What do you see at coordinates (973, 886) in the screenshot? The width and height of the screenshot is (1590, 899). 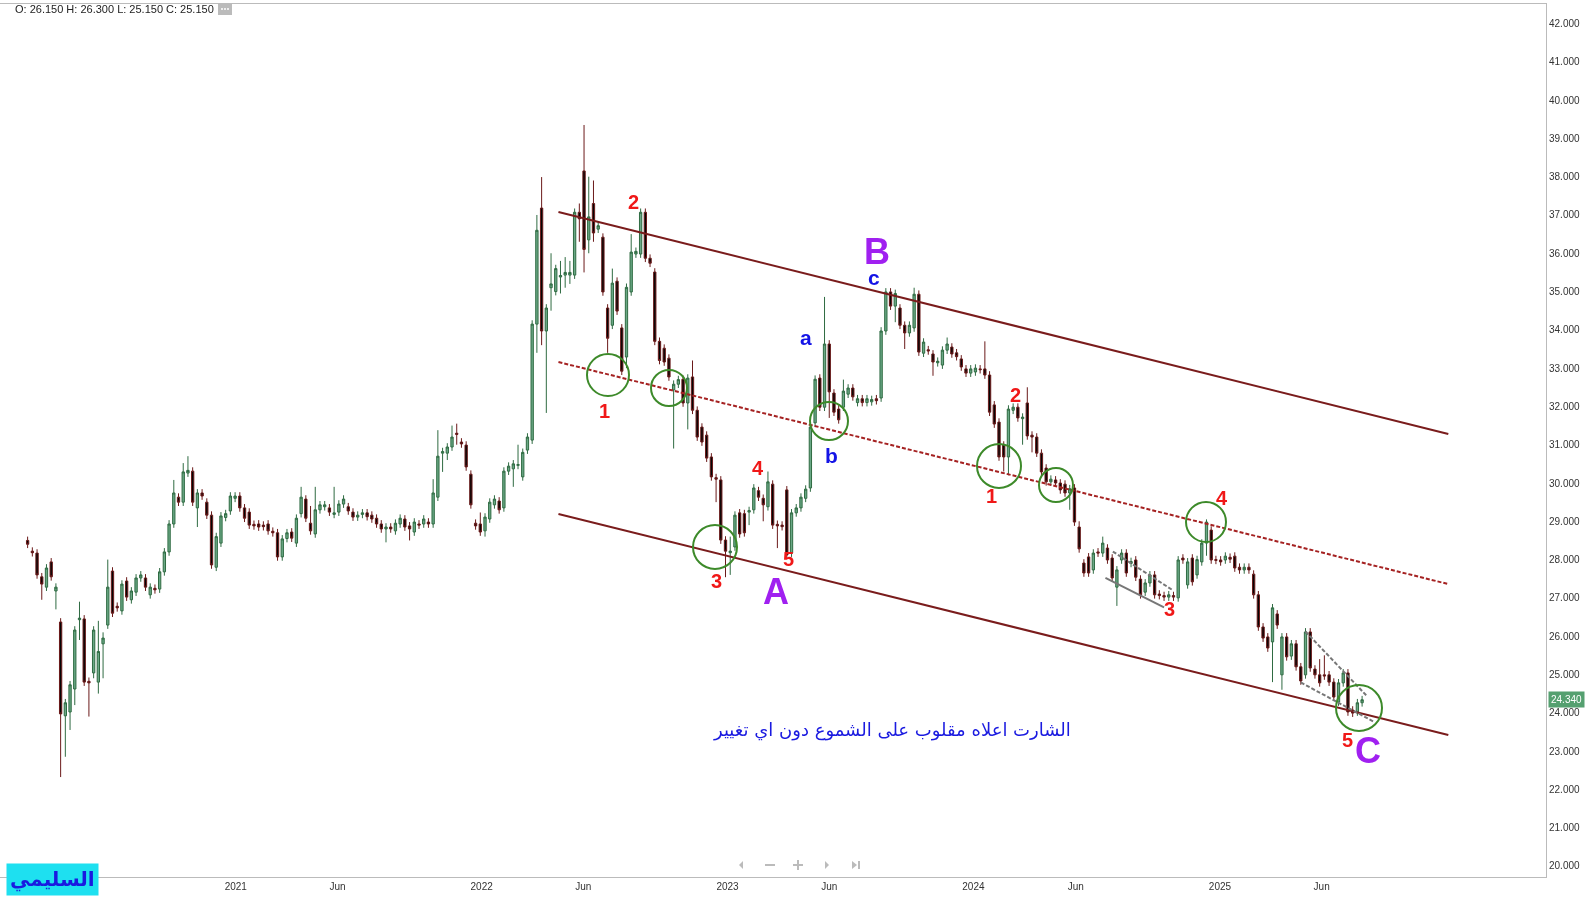 I see `x-tick-label: 2024` at bounding box center [973, 886].